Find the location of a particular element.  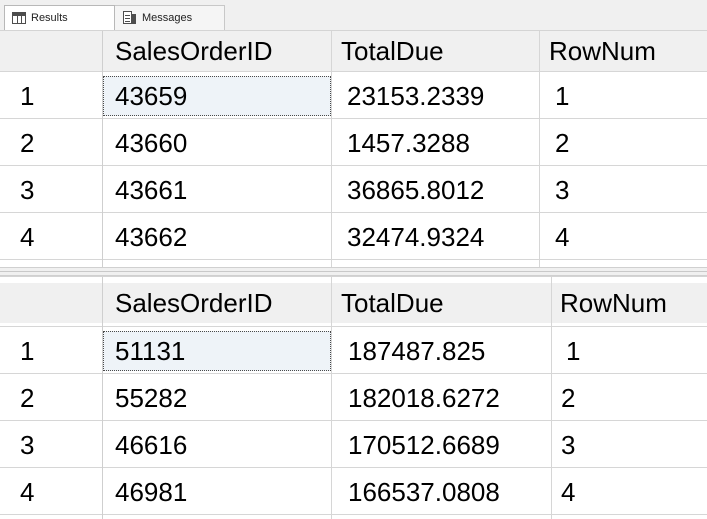

grid-2-cell-totaldue: 182018.6272 is located at coordinates (424, 398).